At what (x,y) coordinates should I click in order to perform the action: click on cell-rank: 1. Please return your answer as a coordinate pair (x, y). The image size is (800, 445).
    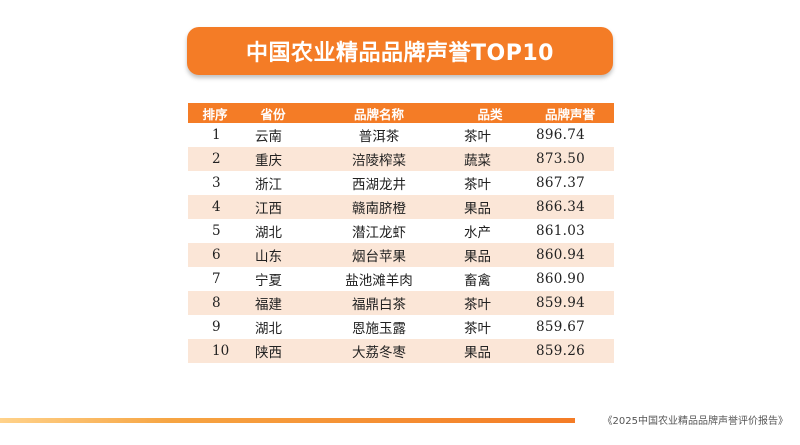
    Looking at the image, I should click on (215, 135).